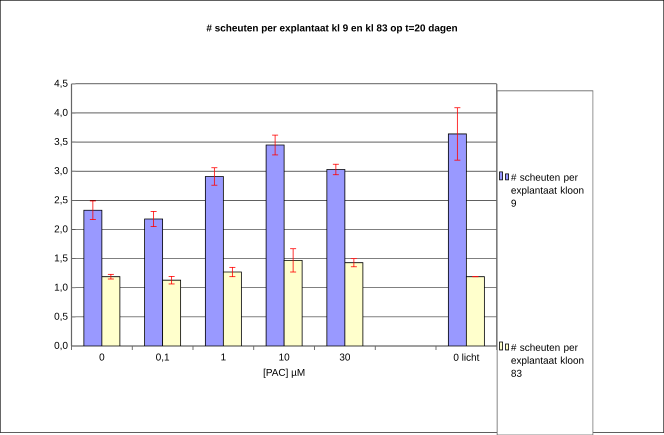 This screenshot has width=664, height=435. Describe the element at coordinates (61, 346) in the screenshot. I see `y-tick-label: 0,0` at that location.